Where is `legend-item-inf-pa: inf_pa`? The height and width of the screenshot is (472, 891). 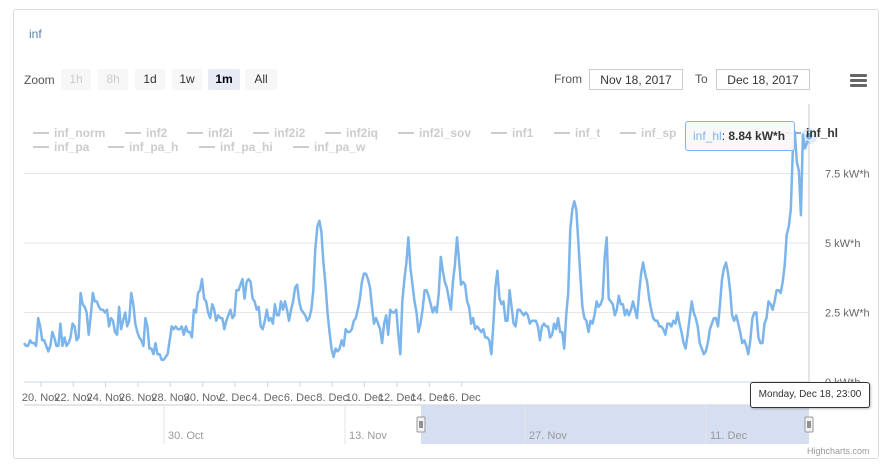 legend-item-inf-pa: inf_pa is located at coordinates (61, 147).